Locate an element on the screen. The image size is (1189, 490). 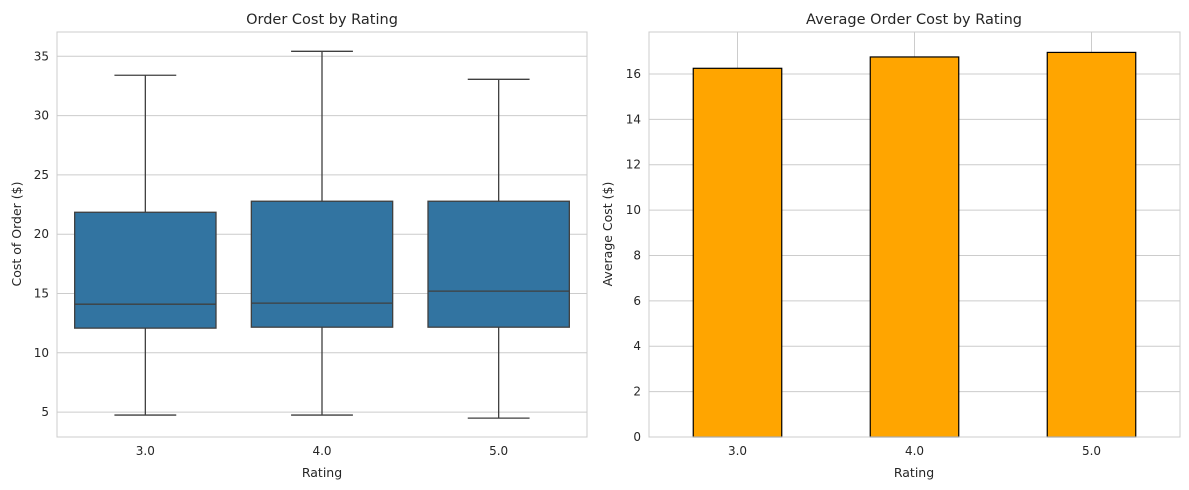
y-tick-label: 25 is located at coordinates (41, 175).